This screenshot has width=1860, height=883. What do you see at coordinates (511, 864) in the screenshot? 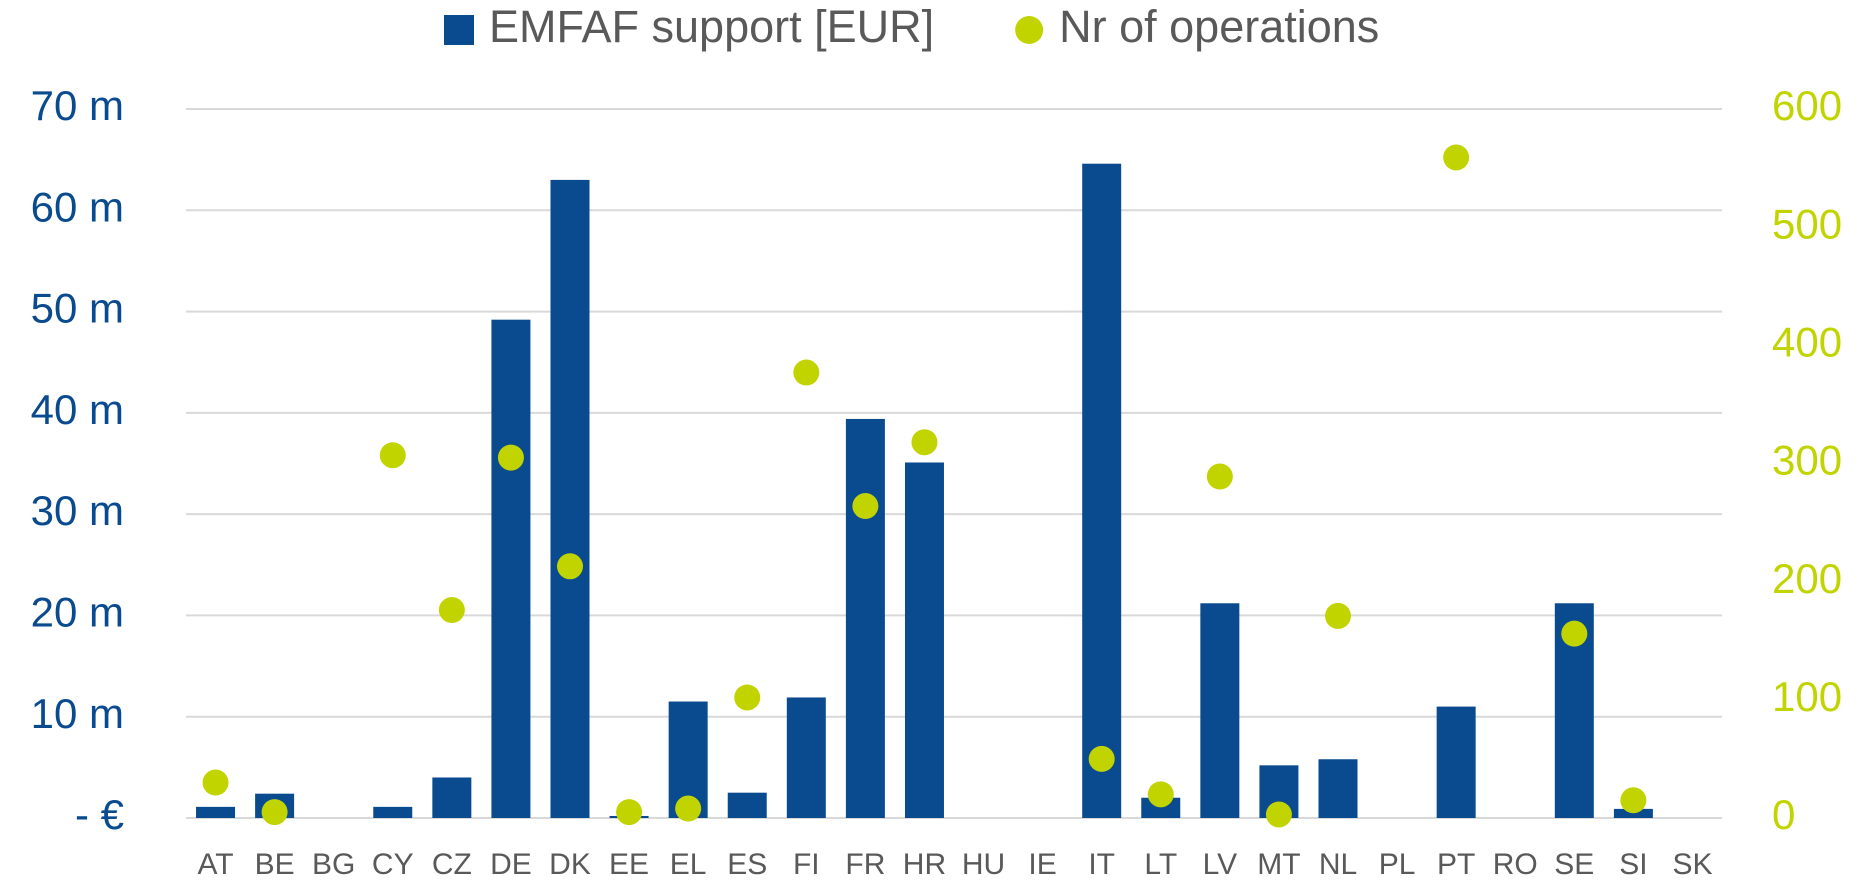
I see `x-tick-label: DE` at bounding box center [511, 864].